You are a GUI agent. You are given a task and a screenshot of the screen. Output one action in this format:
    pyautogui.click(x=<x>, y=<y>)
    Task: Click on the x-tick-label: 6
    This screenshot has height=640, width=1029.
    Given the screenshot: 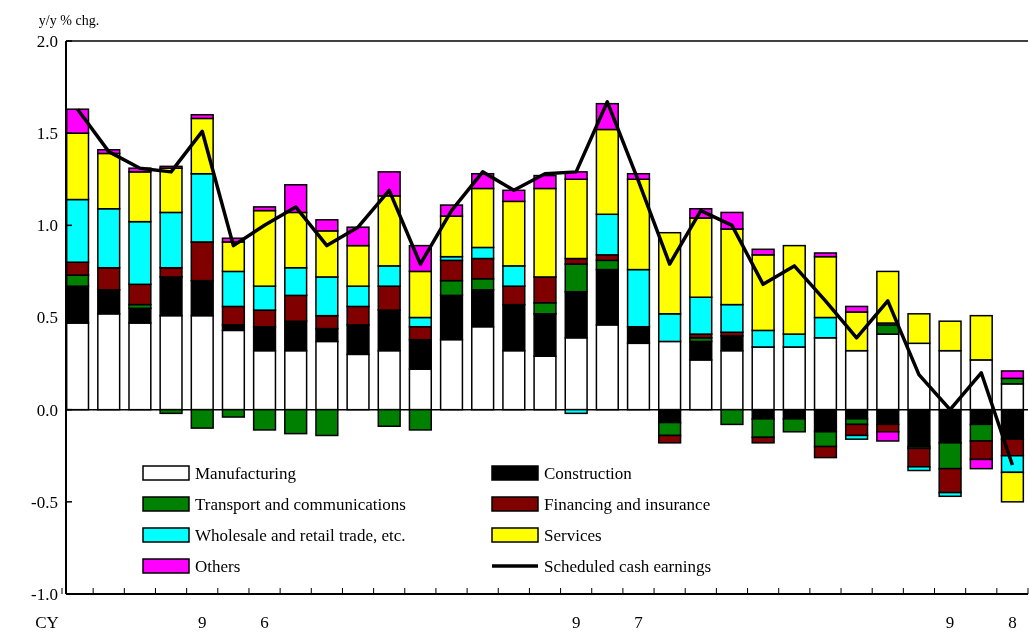 What is the action you would take?
    pyautogui.click(x=264, y=622)
    